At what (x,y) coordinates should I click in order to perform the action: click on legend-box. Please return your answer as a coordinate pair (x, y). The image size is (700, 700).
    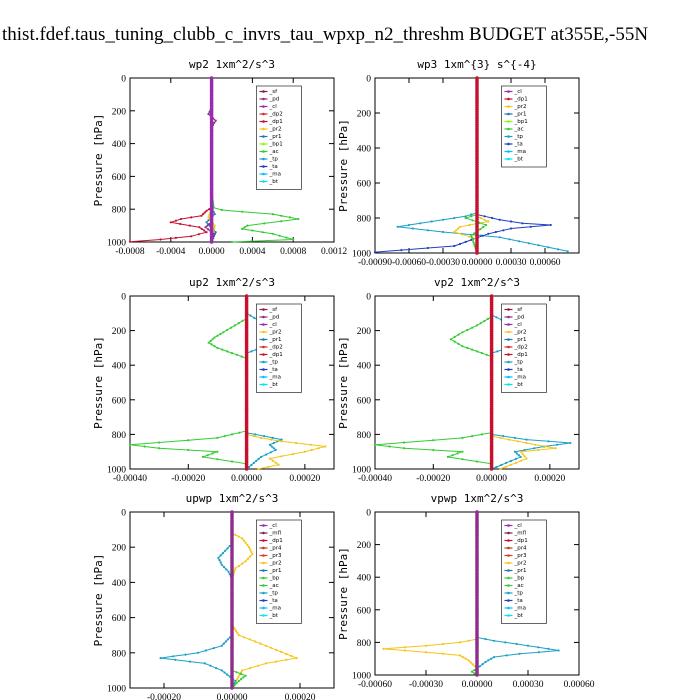
    Looking at the image, I should click on (524, 571).